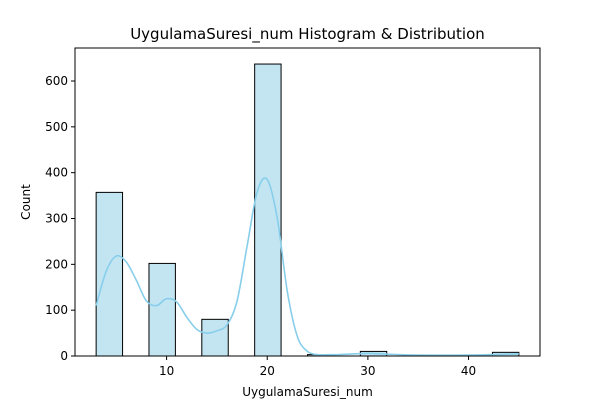 The height and width of the screenshot is (400, 600). I want to click on y-tick-label: 400, so click(56, 173).